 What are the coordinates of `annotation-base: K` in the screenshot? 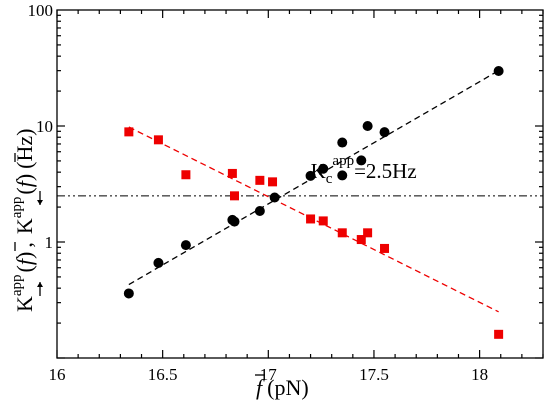 It's located at (318, 171).